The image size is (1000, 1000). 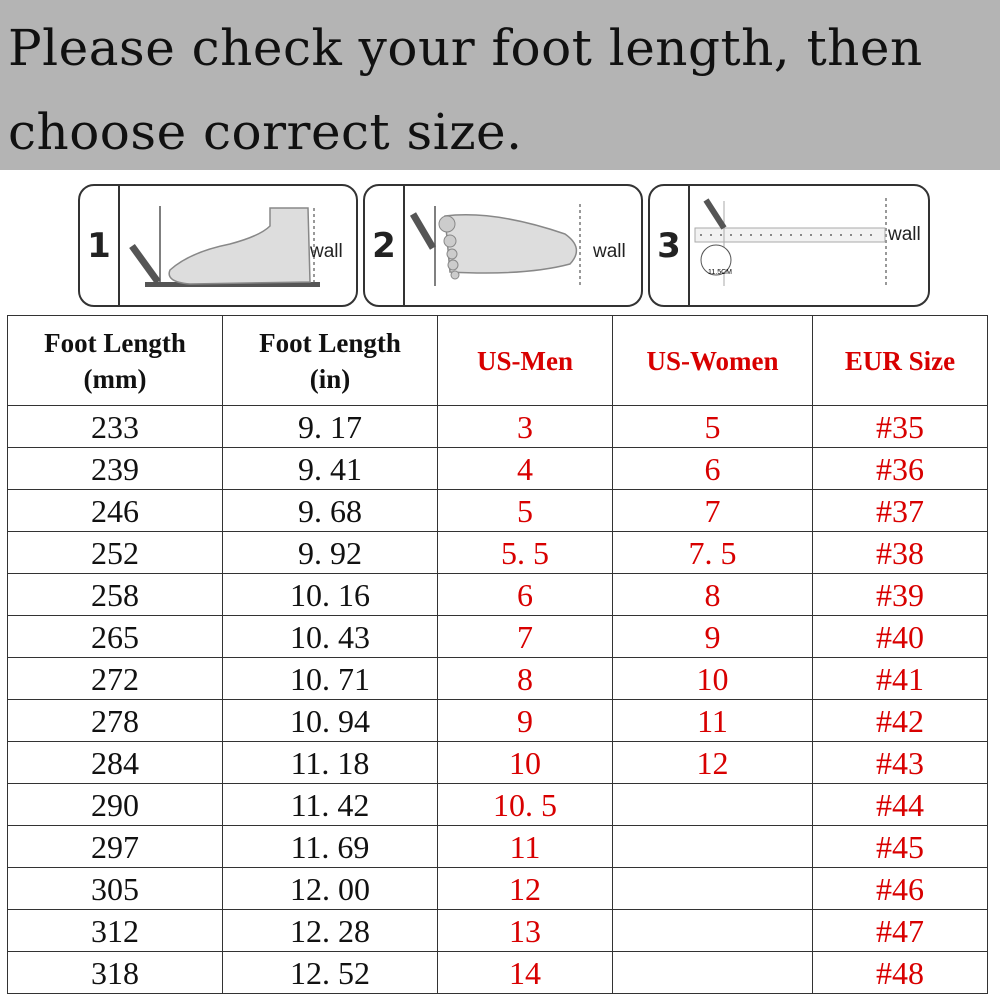 What do you see at coordinates (900, 972) in the screenshot?
I see `cell-eur-size: #48` at bounding box center [900, 972].